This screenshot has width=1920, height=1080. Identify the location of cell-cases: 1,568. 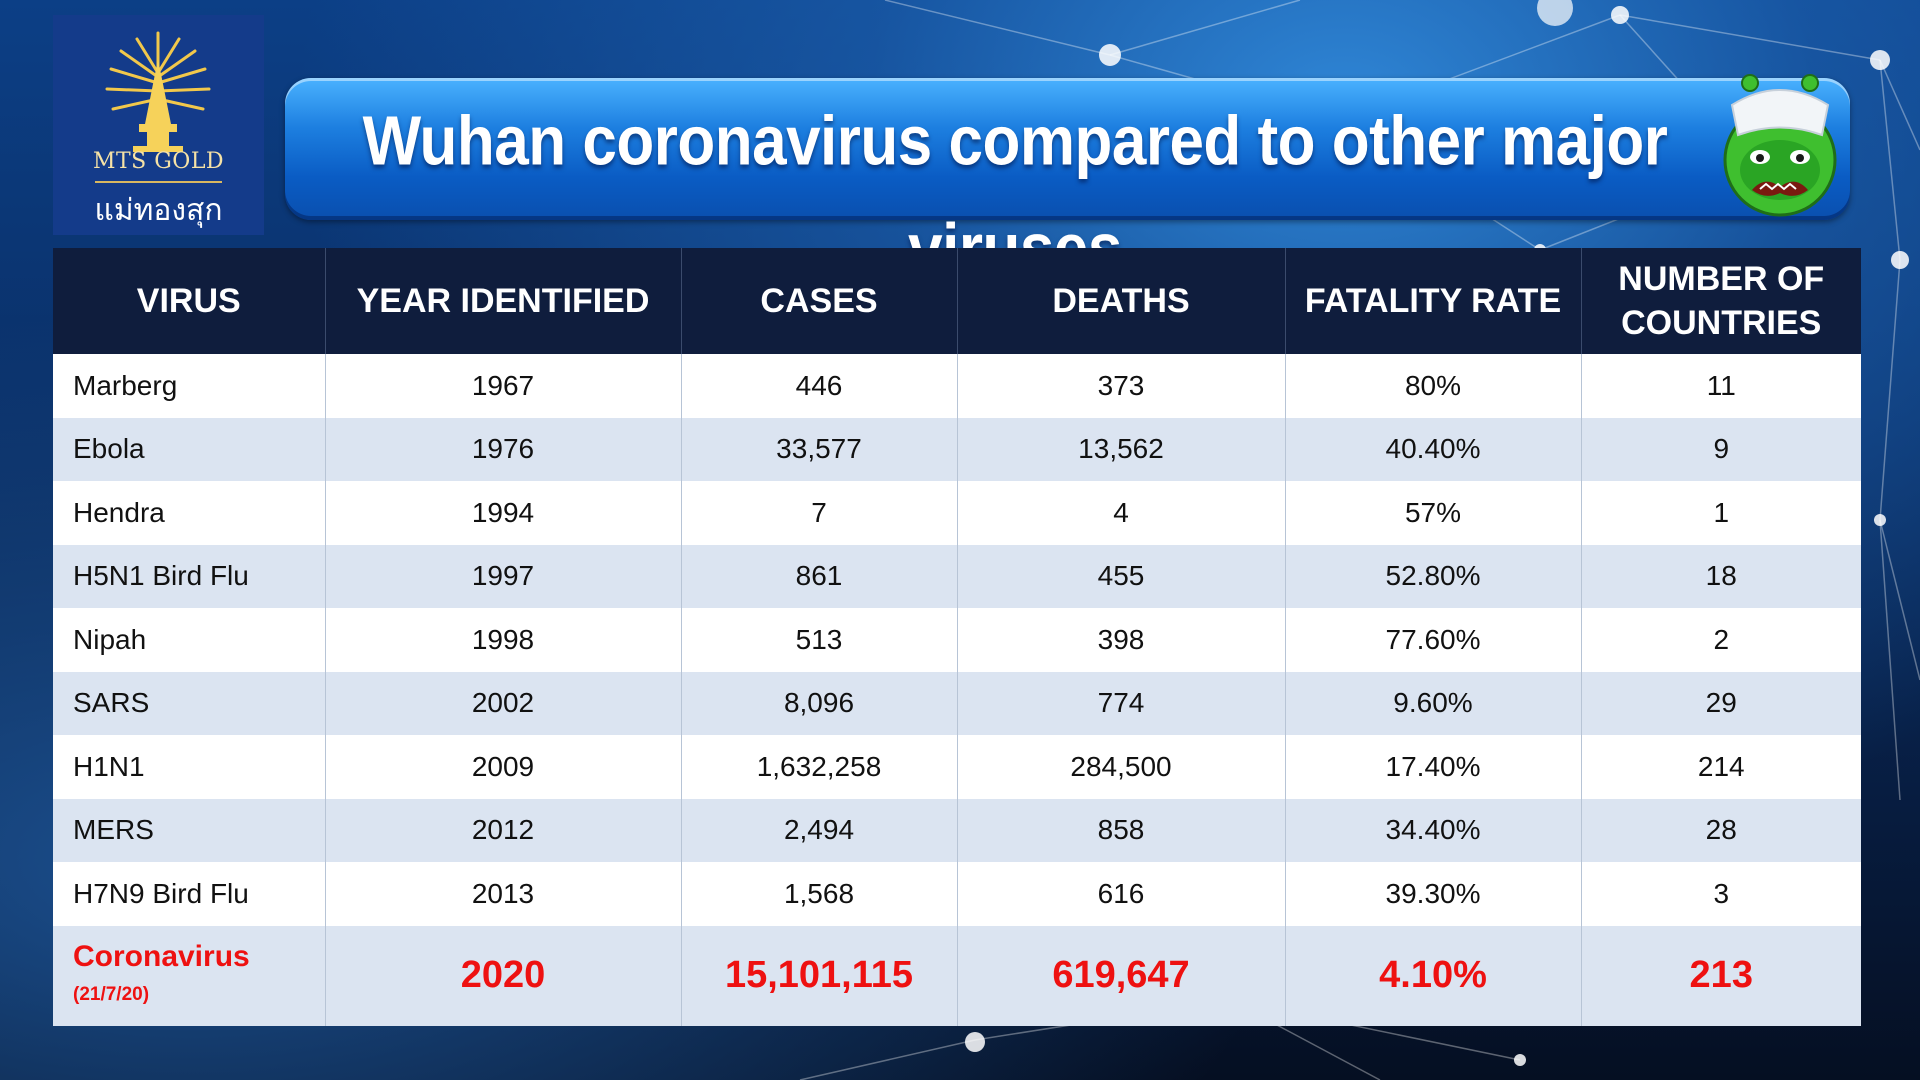
(818, 894).